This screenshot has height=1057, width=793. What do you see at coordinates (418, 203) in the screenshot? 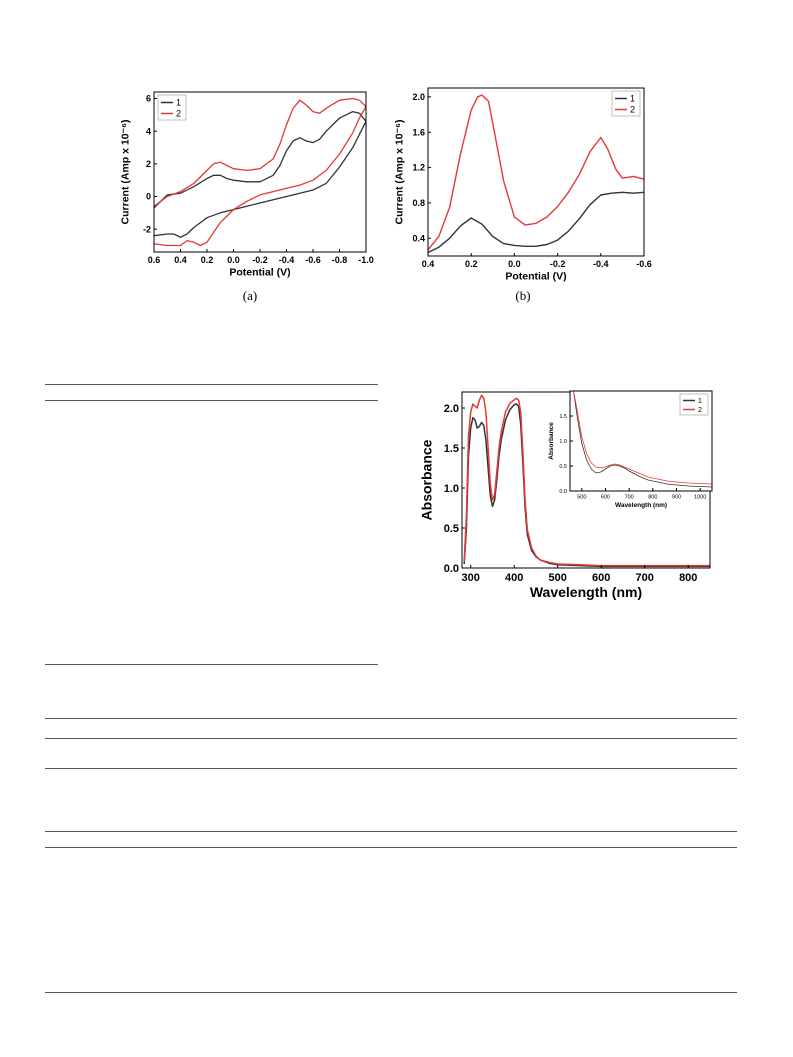
I see `dpv-ytick-label: 0.8` at bounding box center [418, 203].